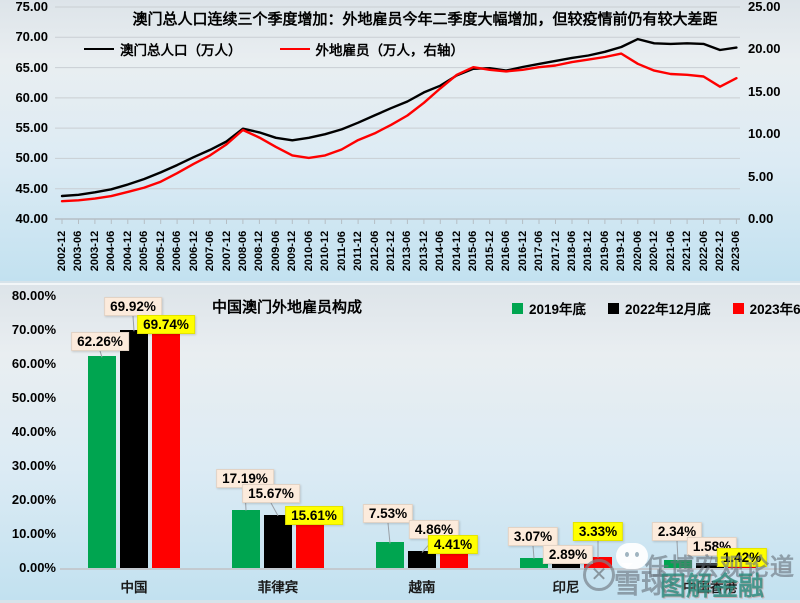 The image size is (800, 603). Describe the element at coordinates (710, 587) in the screenshot. I see `category-label-中国香港: 中国香港` at that location.